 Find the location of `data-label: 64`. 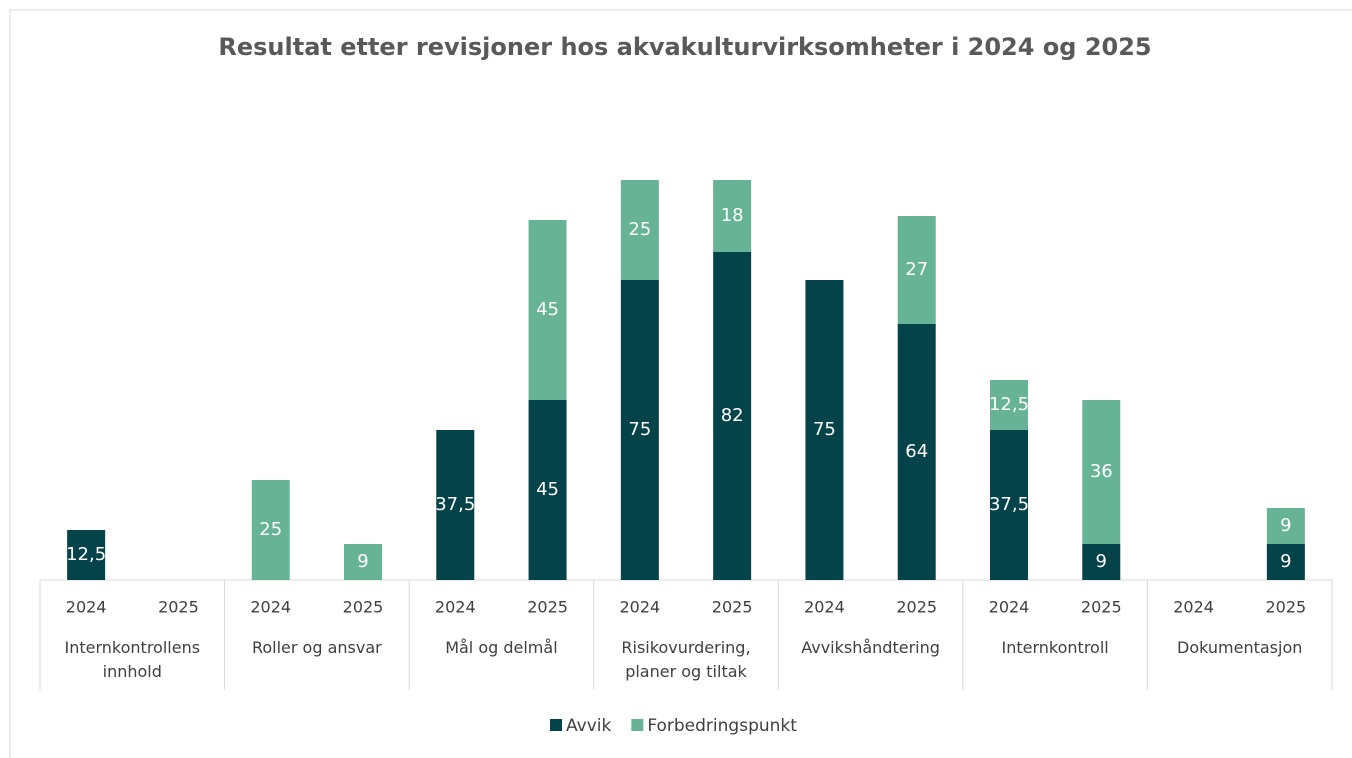

data-label: 64 is located at coordinates (916, 451).